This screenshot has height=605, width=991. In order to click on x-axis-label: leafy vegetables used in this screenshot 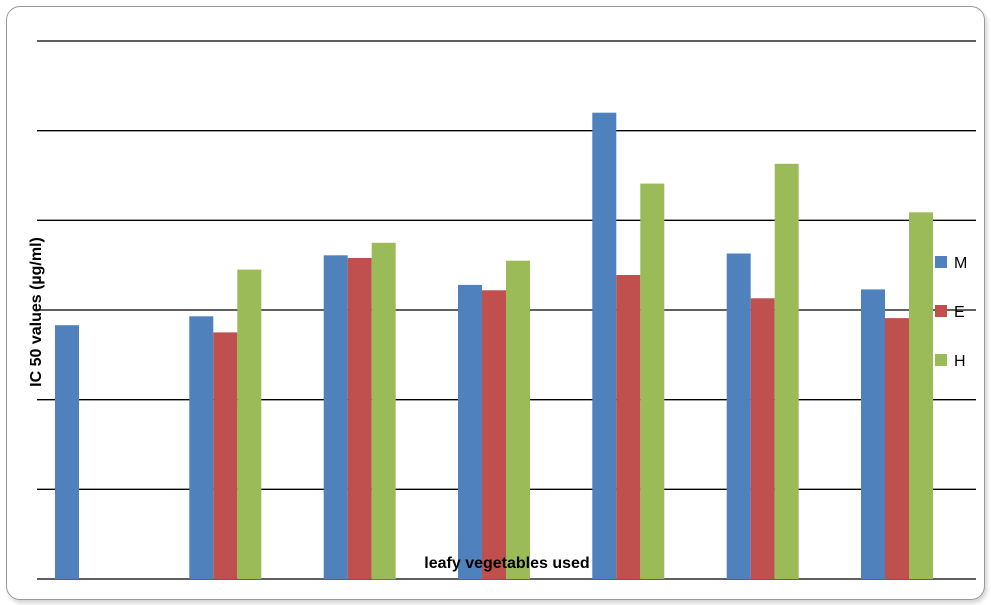, I will do `click(506, 563)`.